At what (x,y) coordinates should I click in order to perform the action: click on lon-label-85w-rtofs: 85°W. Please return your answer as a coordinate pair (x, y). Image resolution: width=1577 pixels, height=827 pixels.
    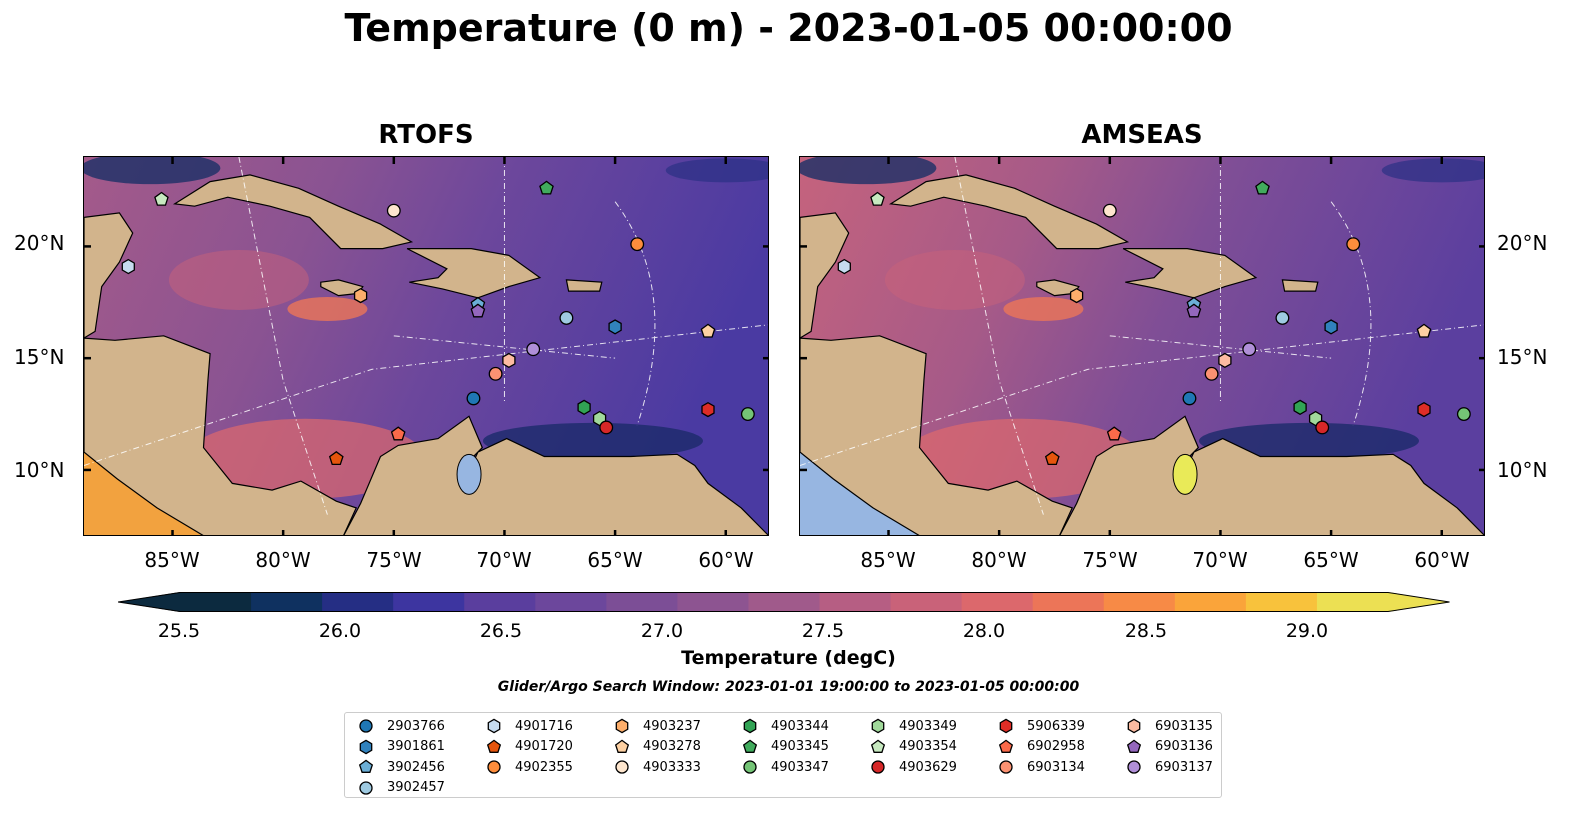
    Looking at the image, I should click on (172, 560).